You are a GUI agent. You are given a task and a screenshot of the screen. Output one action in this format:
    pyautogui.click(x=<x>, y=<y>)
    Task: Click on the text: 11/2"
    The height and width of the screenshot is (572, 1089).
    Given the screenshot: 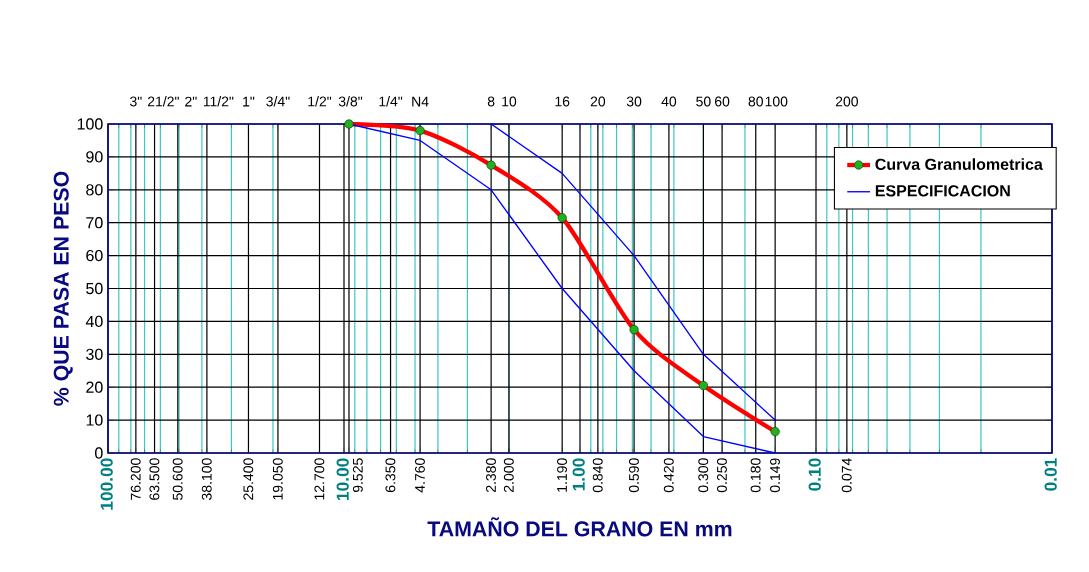 What is the action you would take?
    pyautogui.click(x=218, y=101)
    